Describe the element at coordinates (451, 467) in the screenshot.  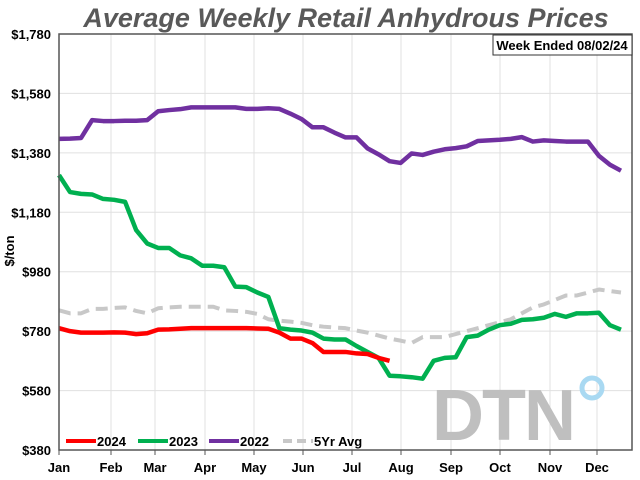
I see `x-tick-label: Sep` at that location.